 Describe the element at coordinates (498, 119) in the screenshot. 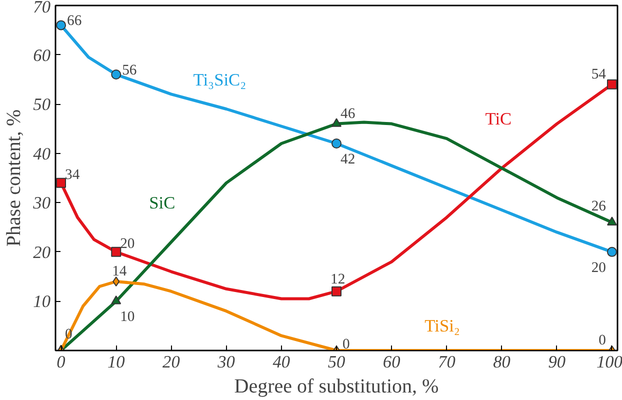

I see `text: TiC` at that location.